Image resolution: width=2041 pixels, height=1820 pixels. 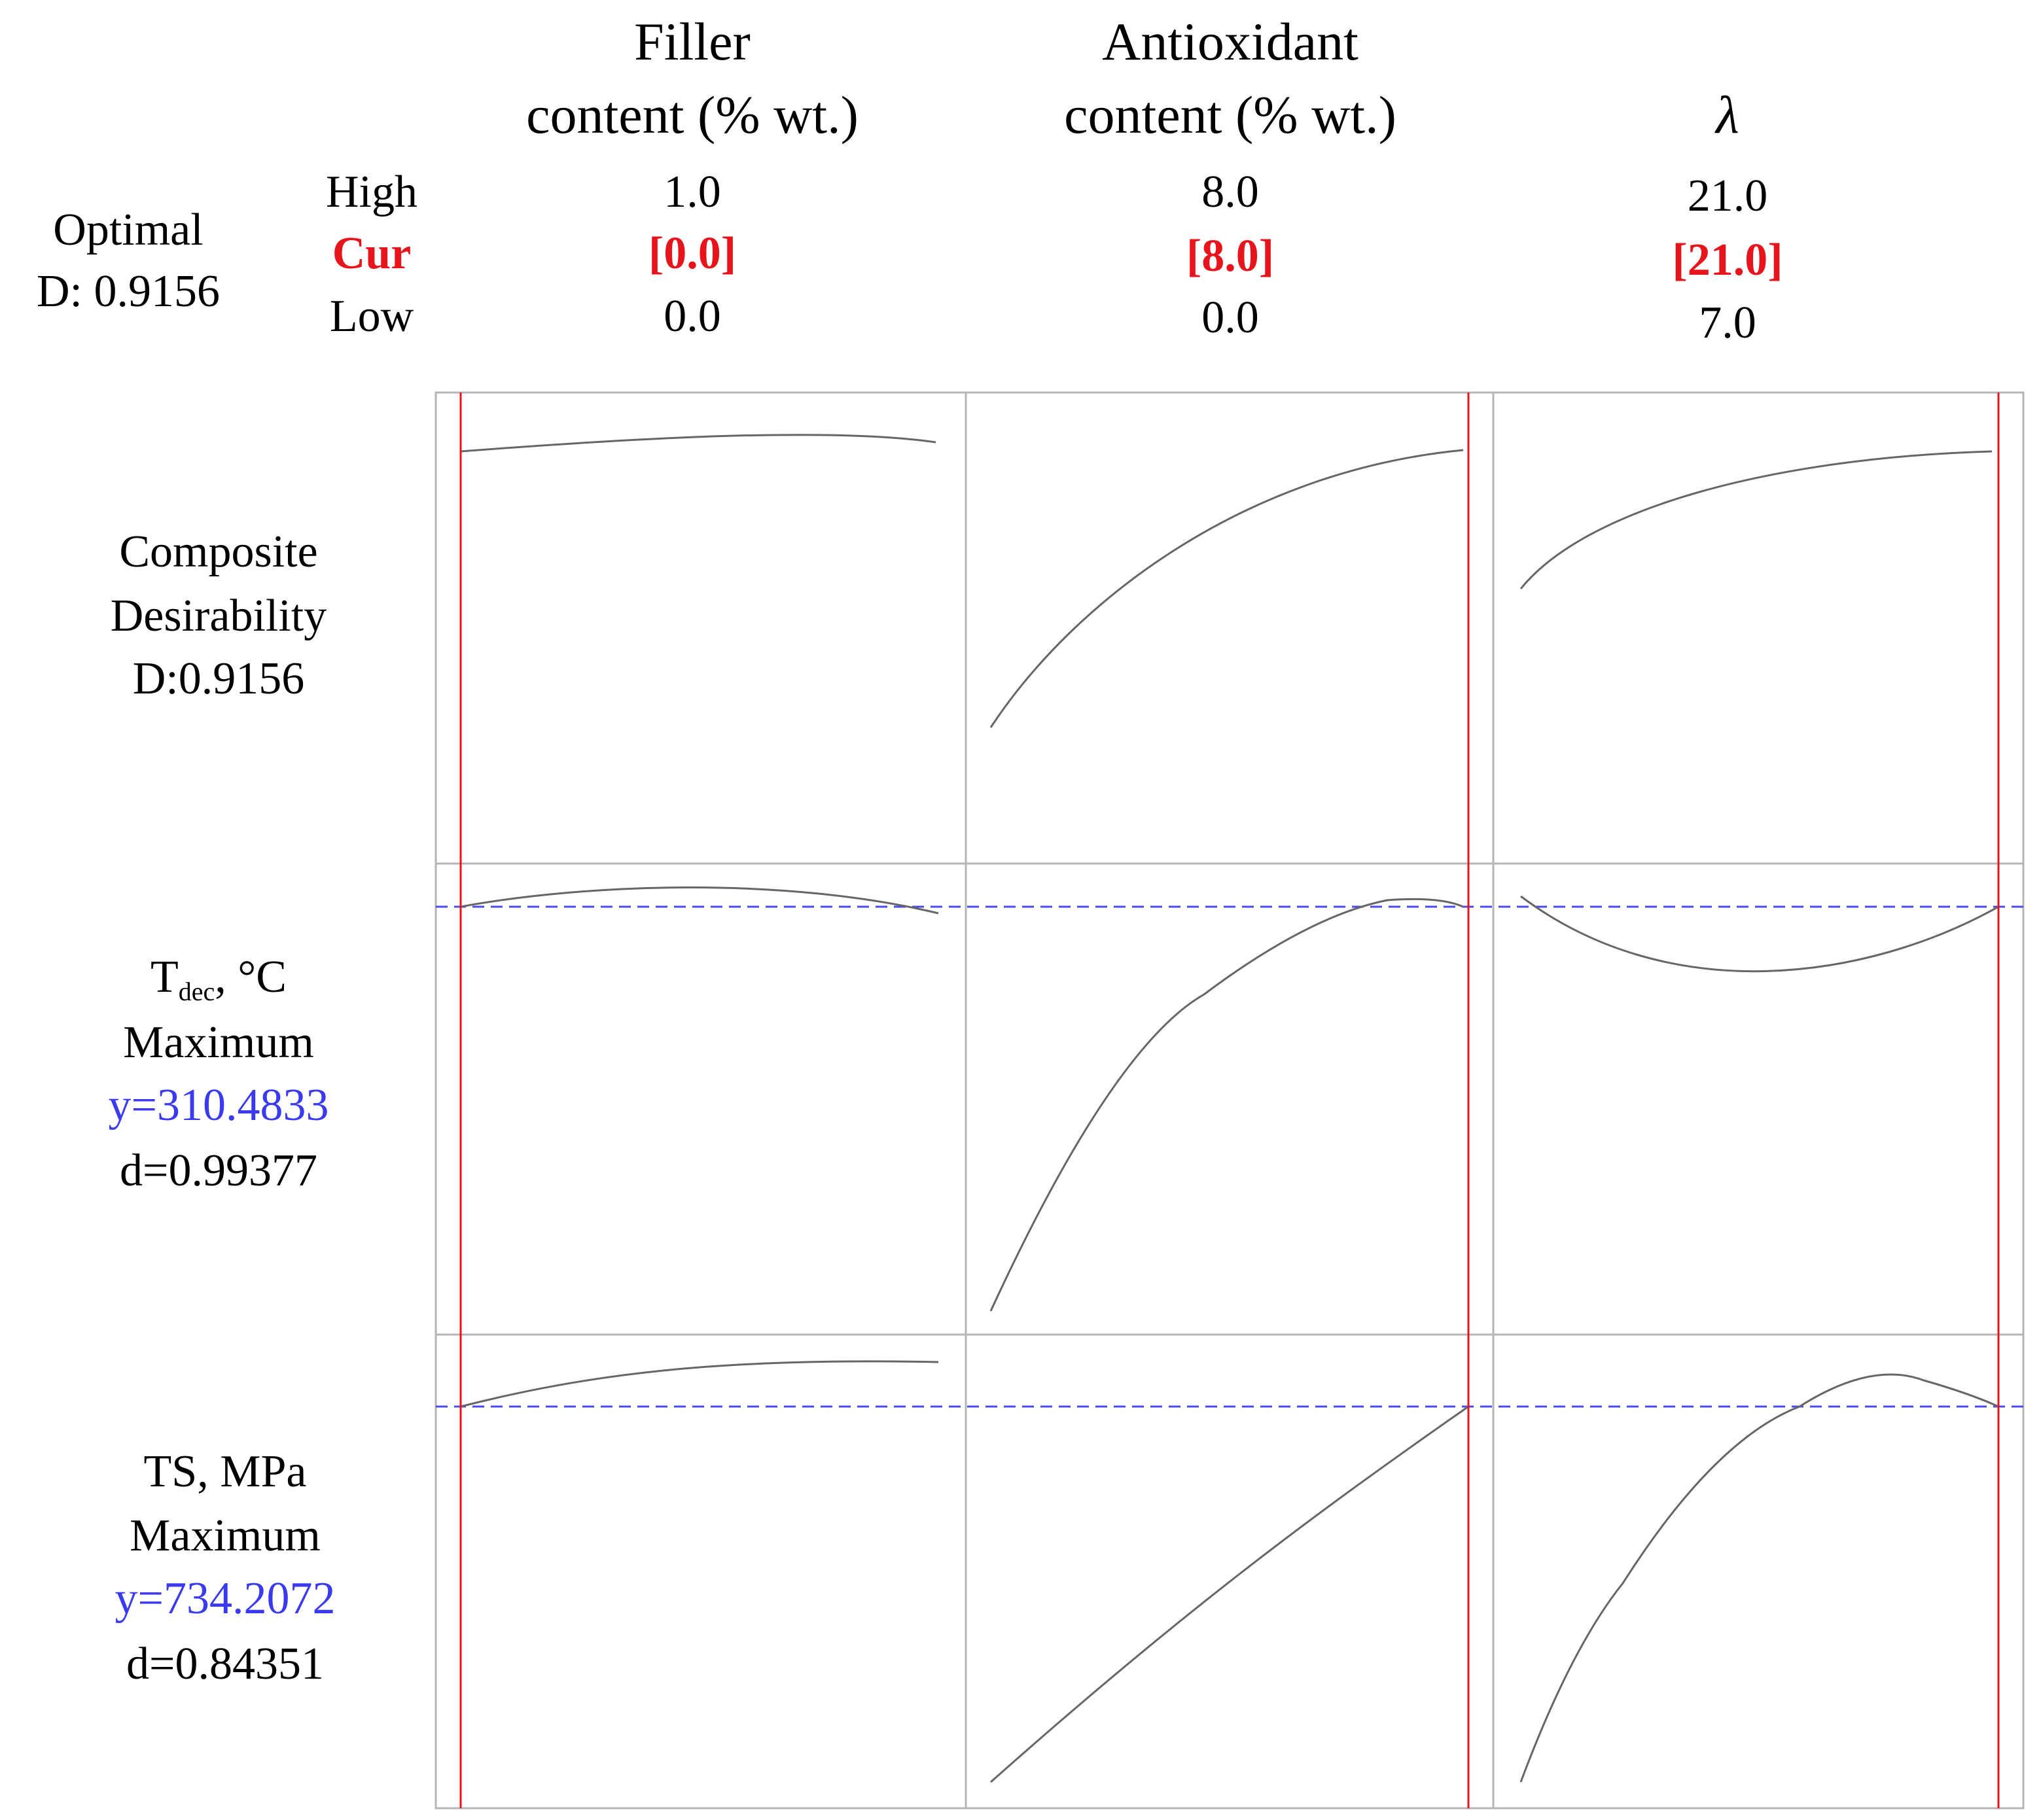 What do you see at coordinates (372, 316) in the screenshot?
I see `level-label: Low` at bounding box center [372, 316].